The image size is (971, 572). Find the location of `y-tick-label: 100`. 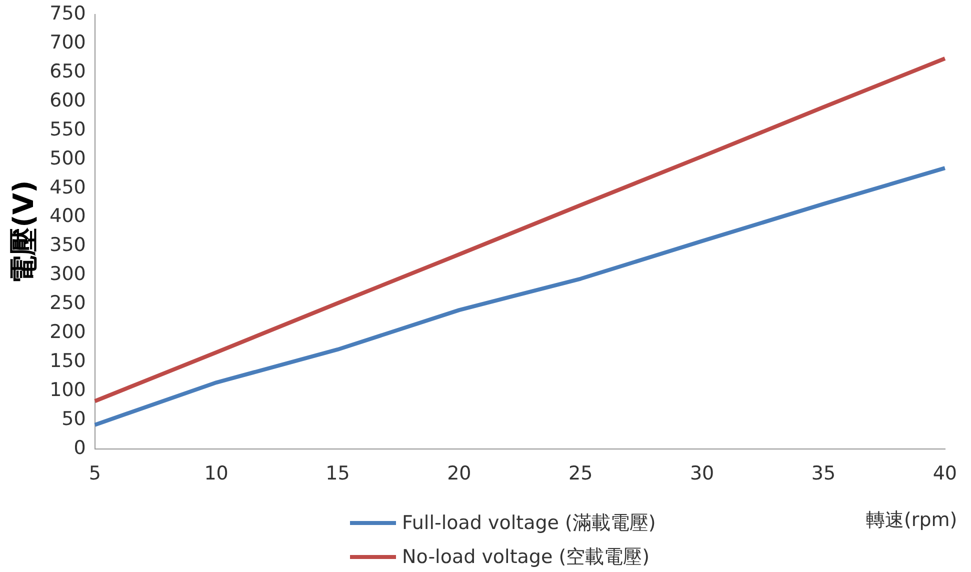

y-tick-label: 100 is located at coordinates (68, 390).